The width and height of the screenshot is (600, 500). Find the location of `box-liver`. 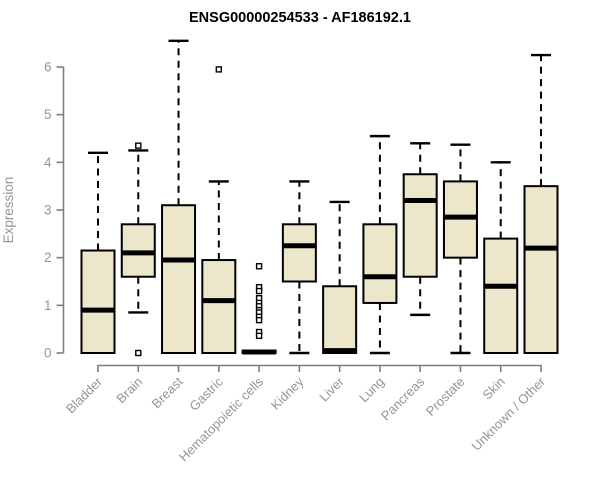

box-liver is located at coordinates (340, 277).